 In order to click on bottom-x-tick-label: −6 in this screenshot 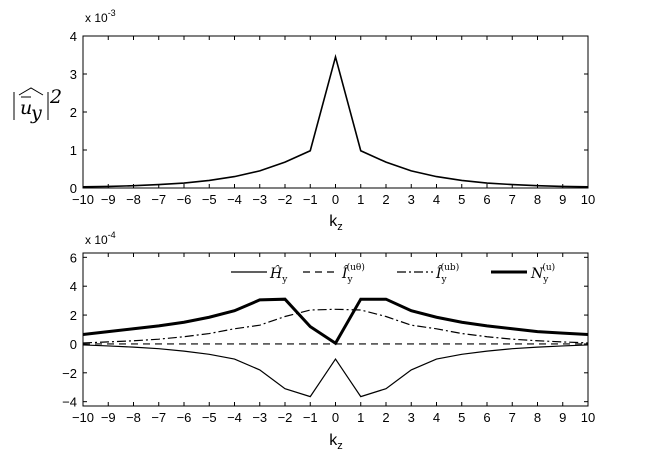, I will do `click(184, 417)`.